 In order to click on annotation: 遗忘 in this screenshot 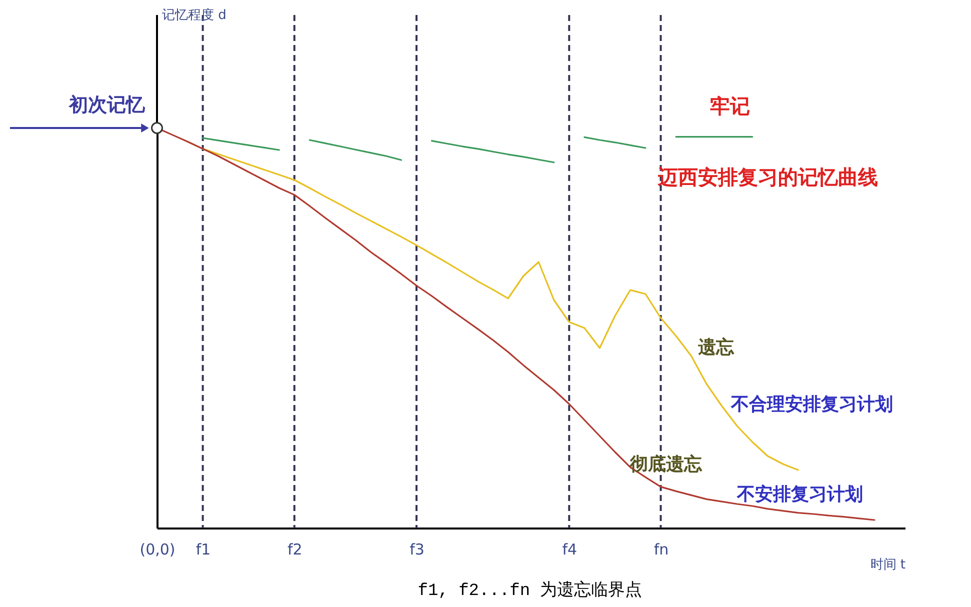, I will do `click(716, 347)`.